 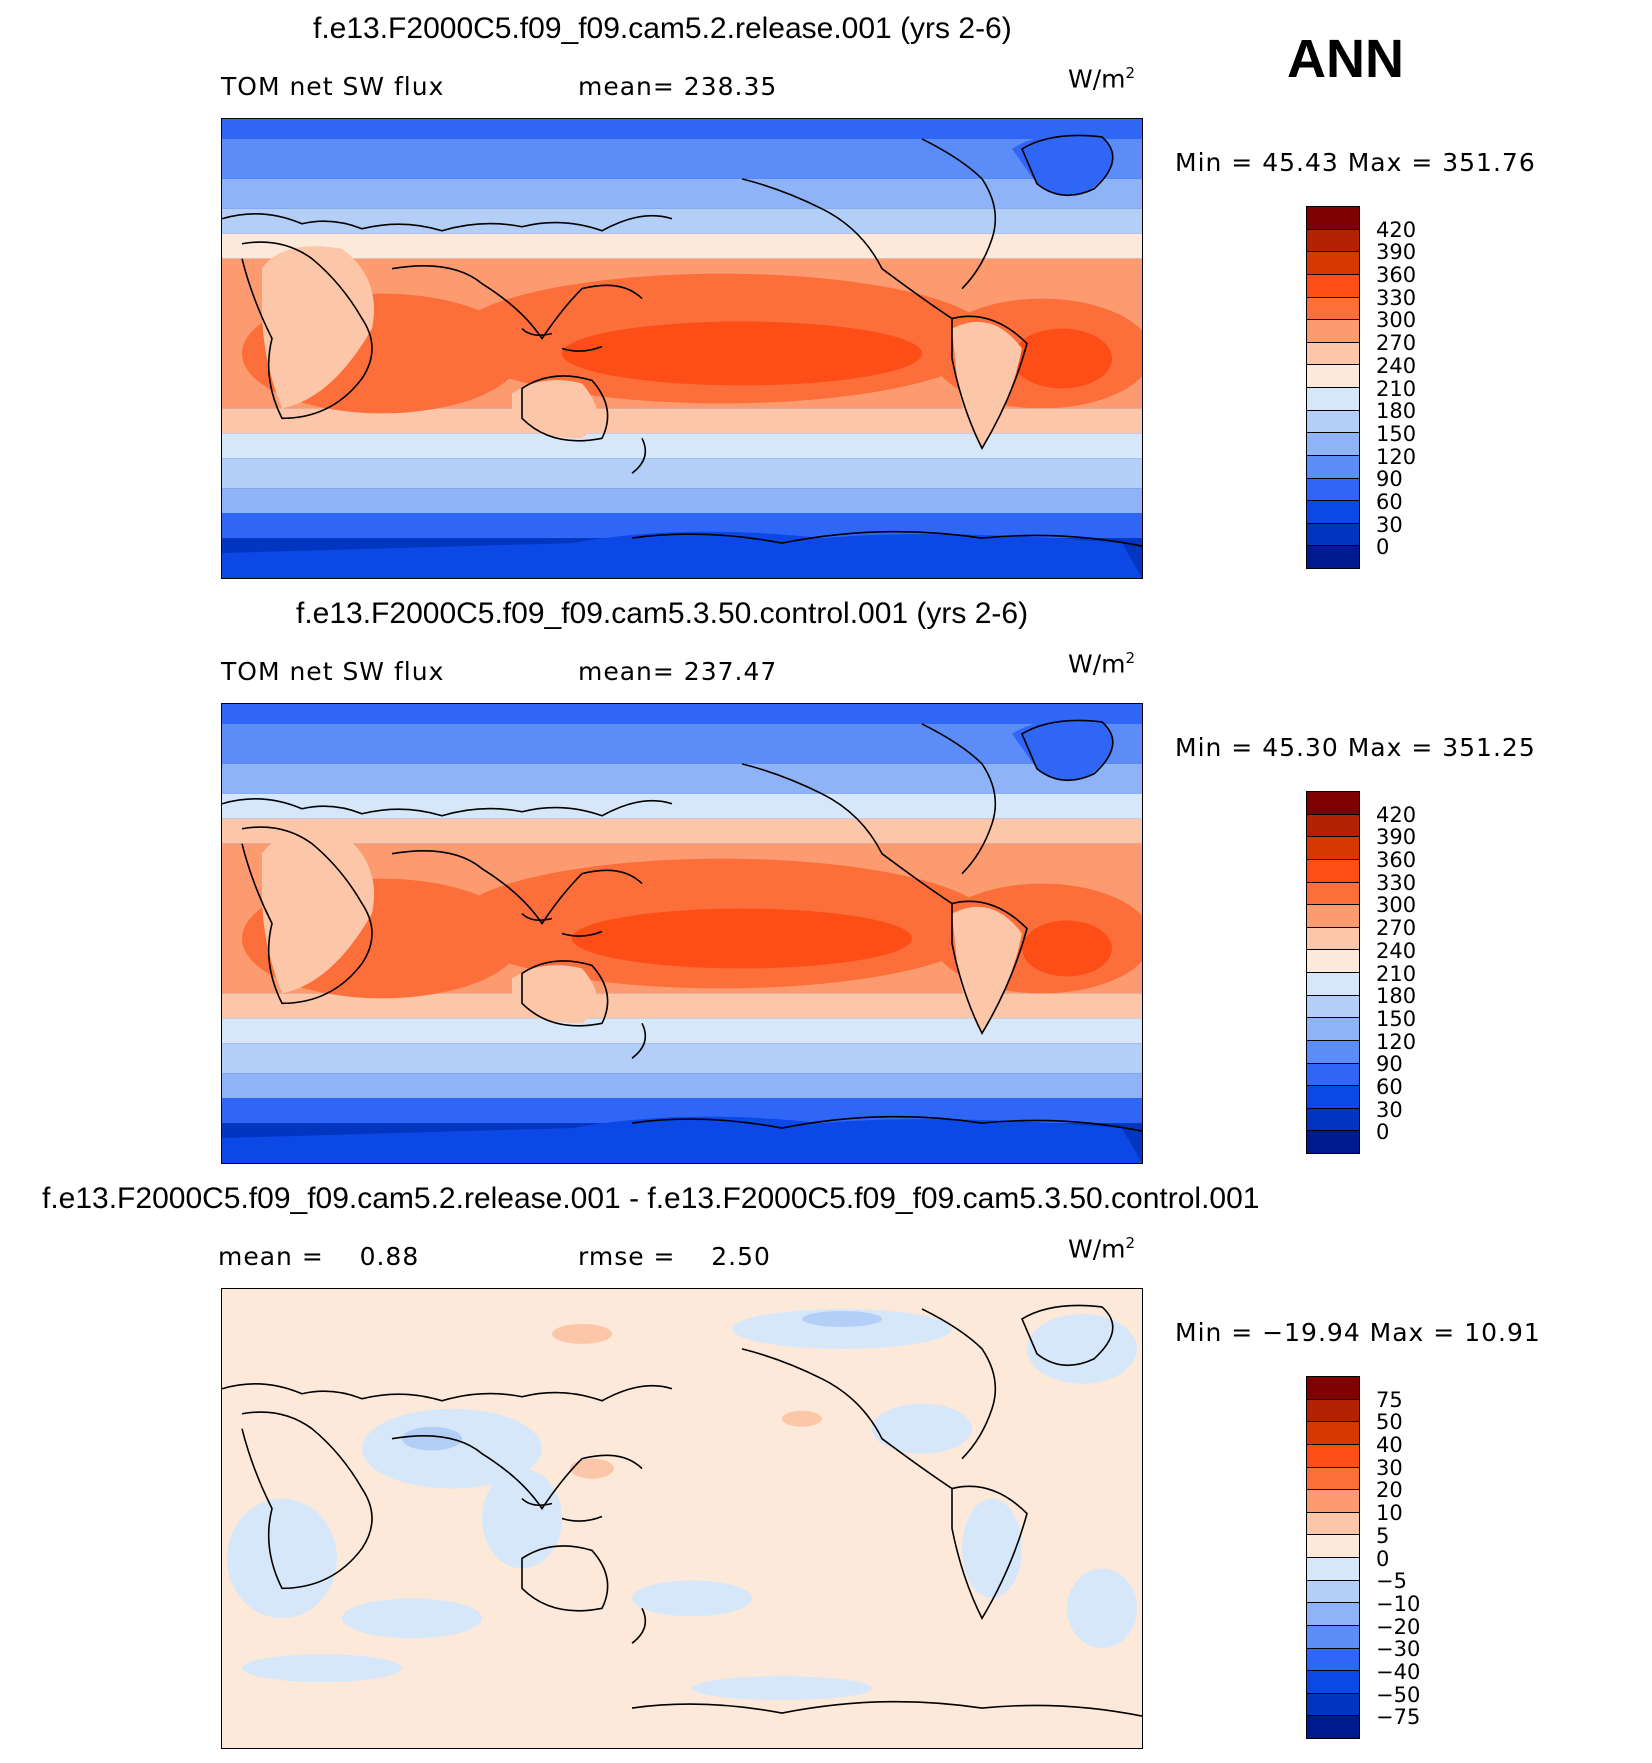 I want to click on panel-2-colorbar, so click(x=1333, y=972).